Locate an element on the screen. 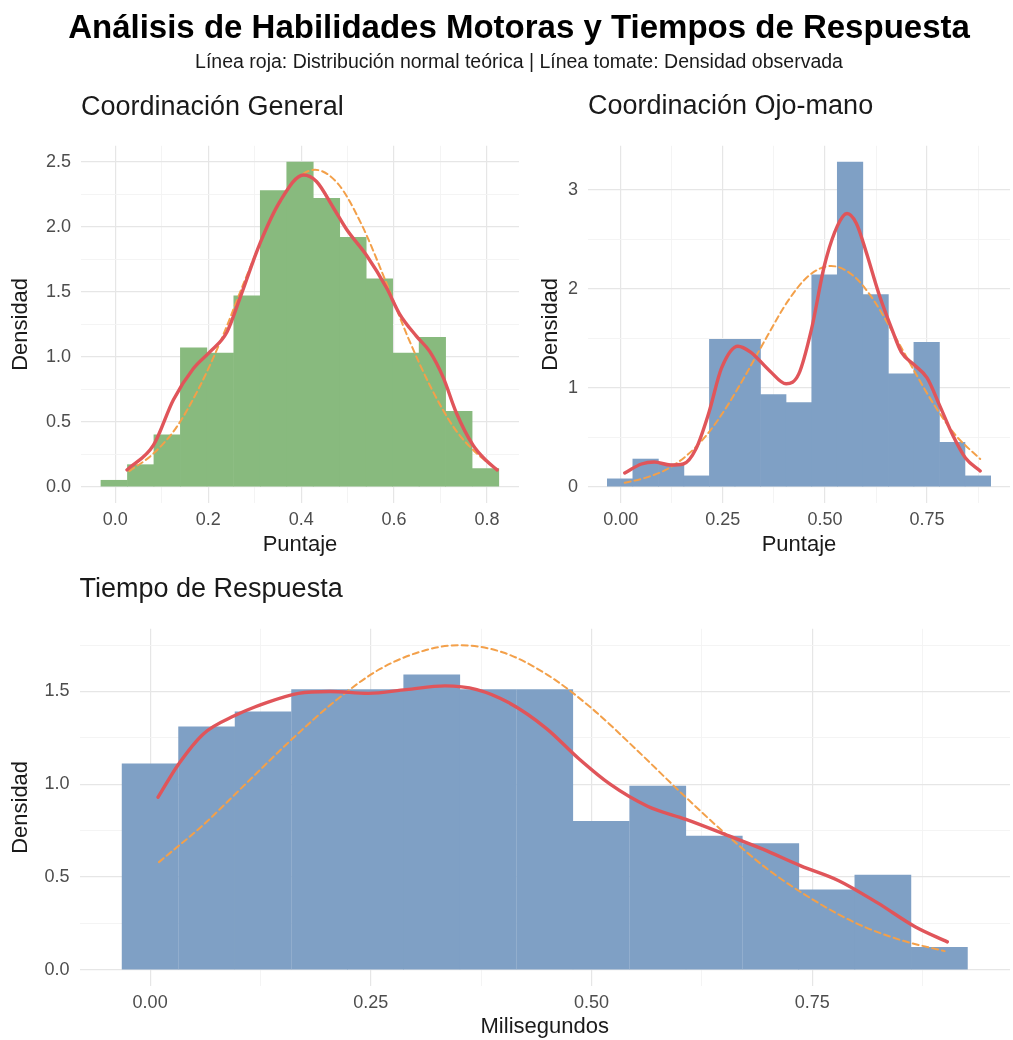 This screenshot has width=1013, height=1040. x-axis-title: Milisegundos is located at coordinates (544, 1025).